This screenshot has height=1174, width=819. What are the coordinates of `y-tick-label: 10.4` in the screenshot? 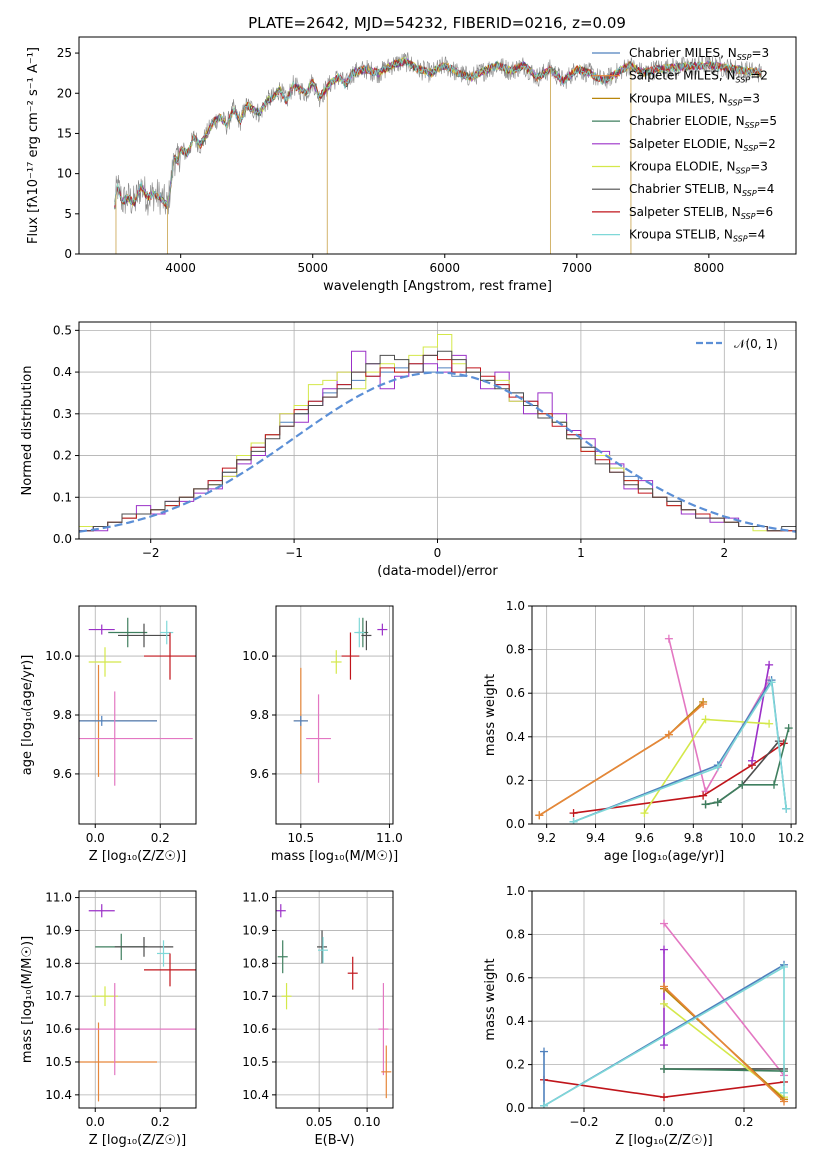 It's located at (255, 1095).